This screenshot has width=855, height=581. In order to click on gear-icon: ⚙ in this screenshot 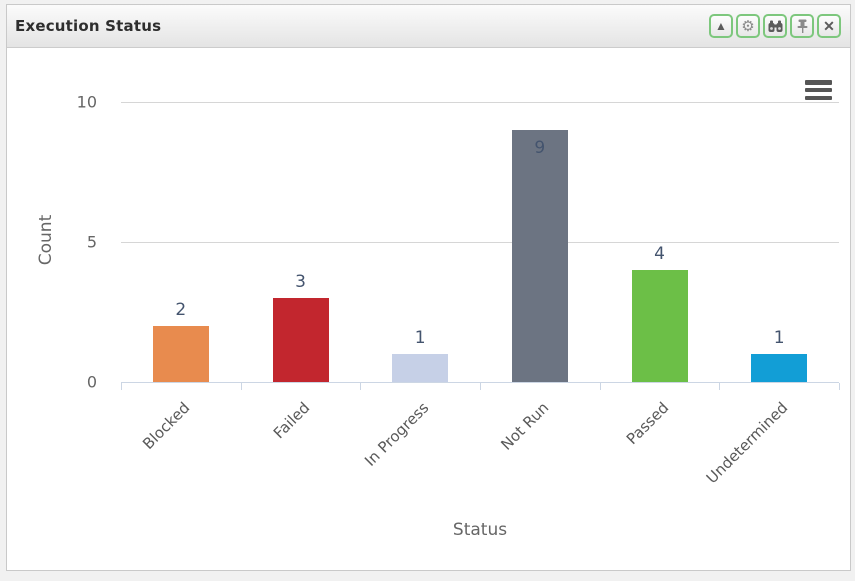, I will do `click(748, 26)`.